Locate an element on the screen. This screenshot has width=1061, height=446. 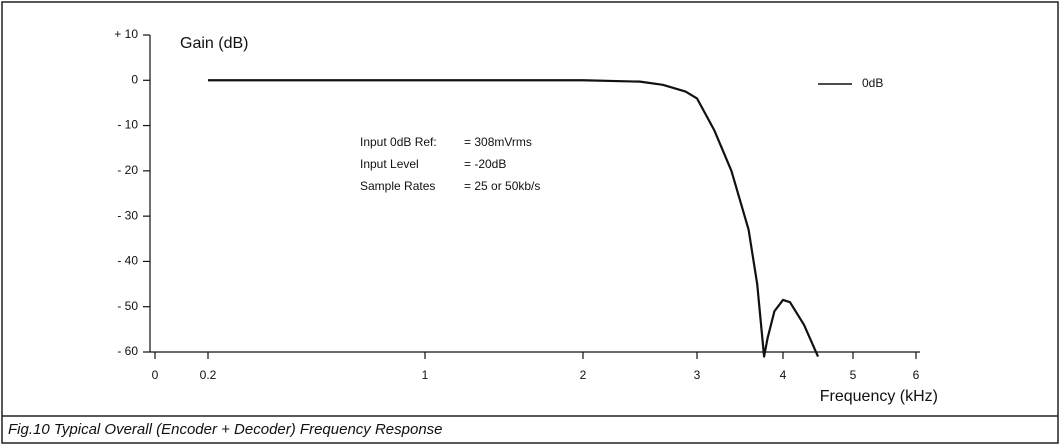
y-tick-label: + 10 is located at coordinates (126, 34).